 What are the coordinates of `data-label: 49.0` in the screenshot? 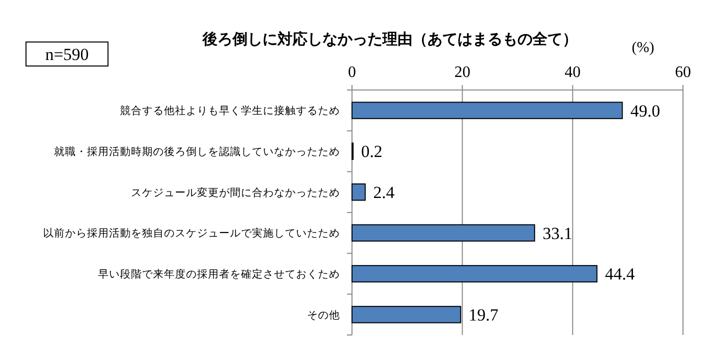 It's located at (645, 110).